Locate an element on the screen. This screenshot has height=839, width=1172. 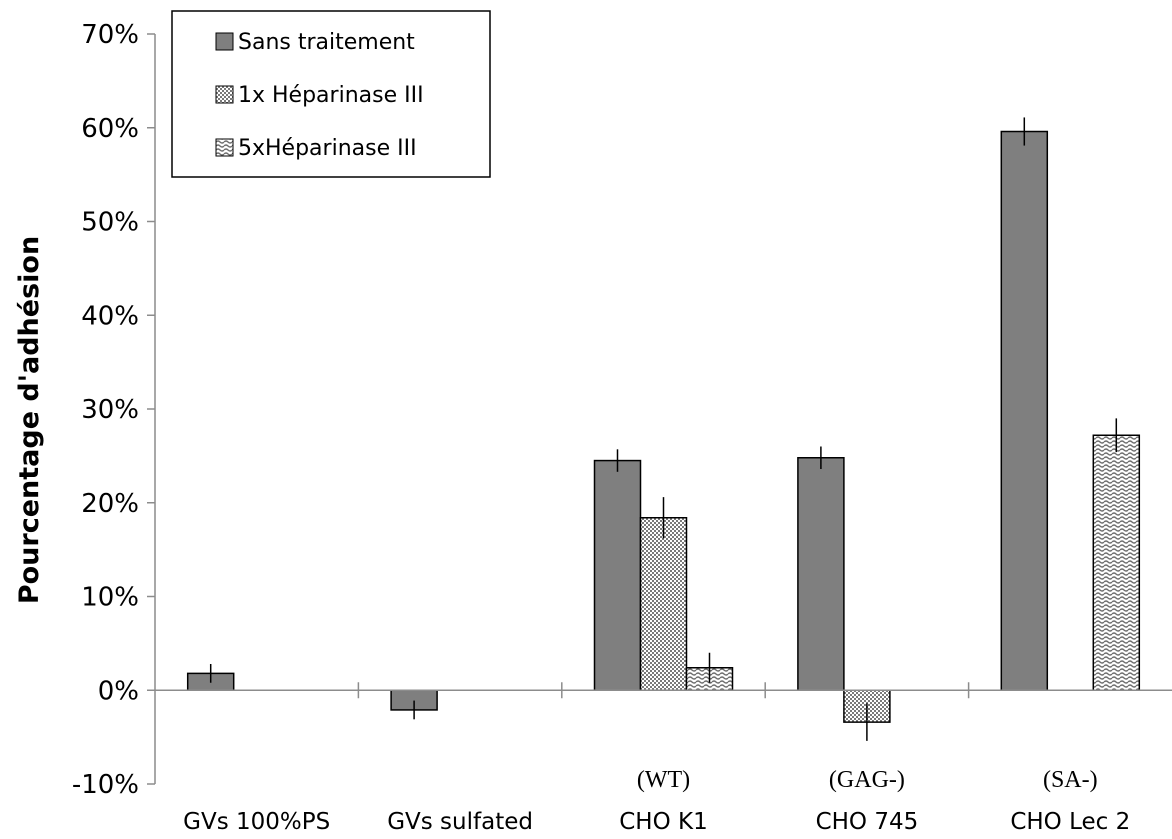
y-tick-label: 60% is located at coordinates (110, 129).